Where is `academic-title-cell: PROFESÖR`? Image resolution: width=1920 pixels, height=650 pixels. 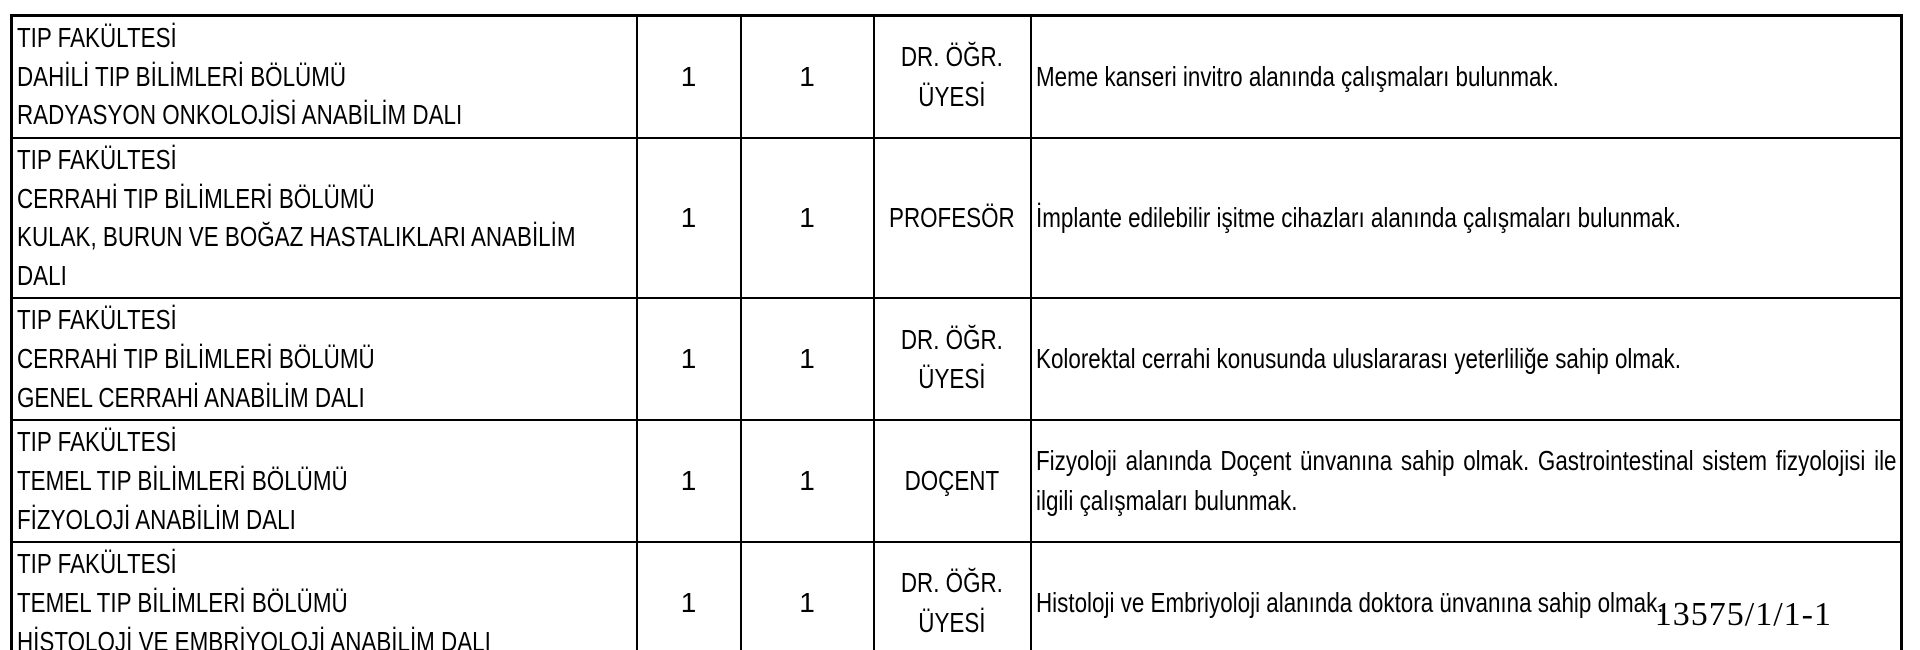 academic-title-cell: PROFESÖR is located at coordinates (952, 218).